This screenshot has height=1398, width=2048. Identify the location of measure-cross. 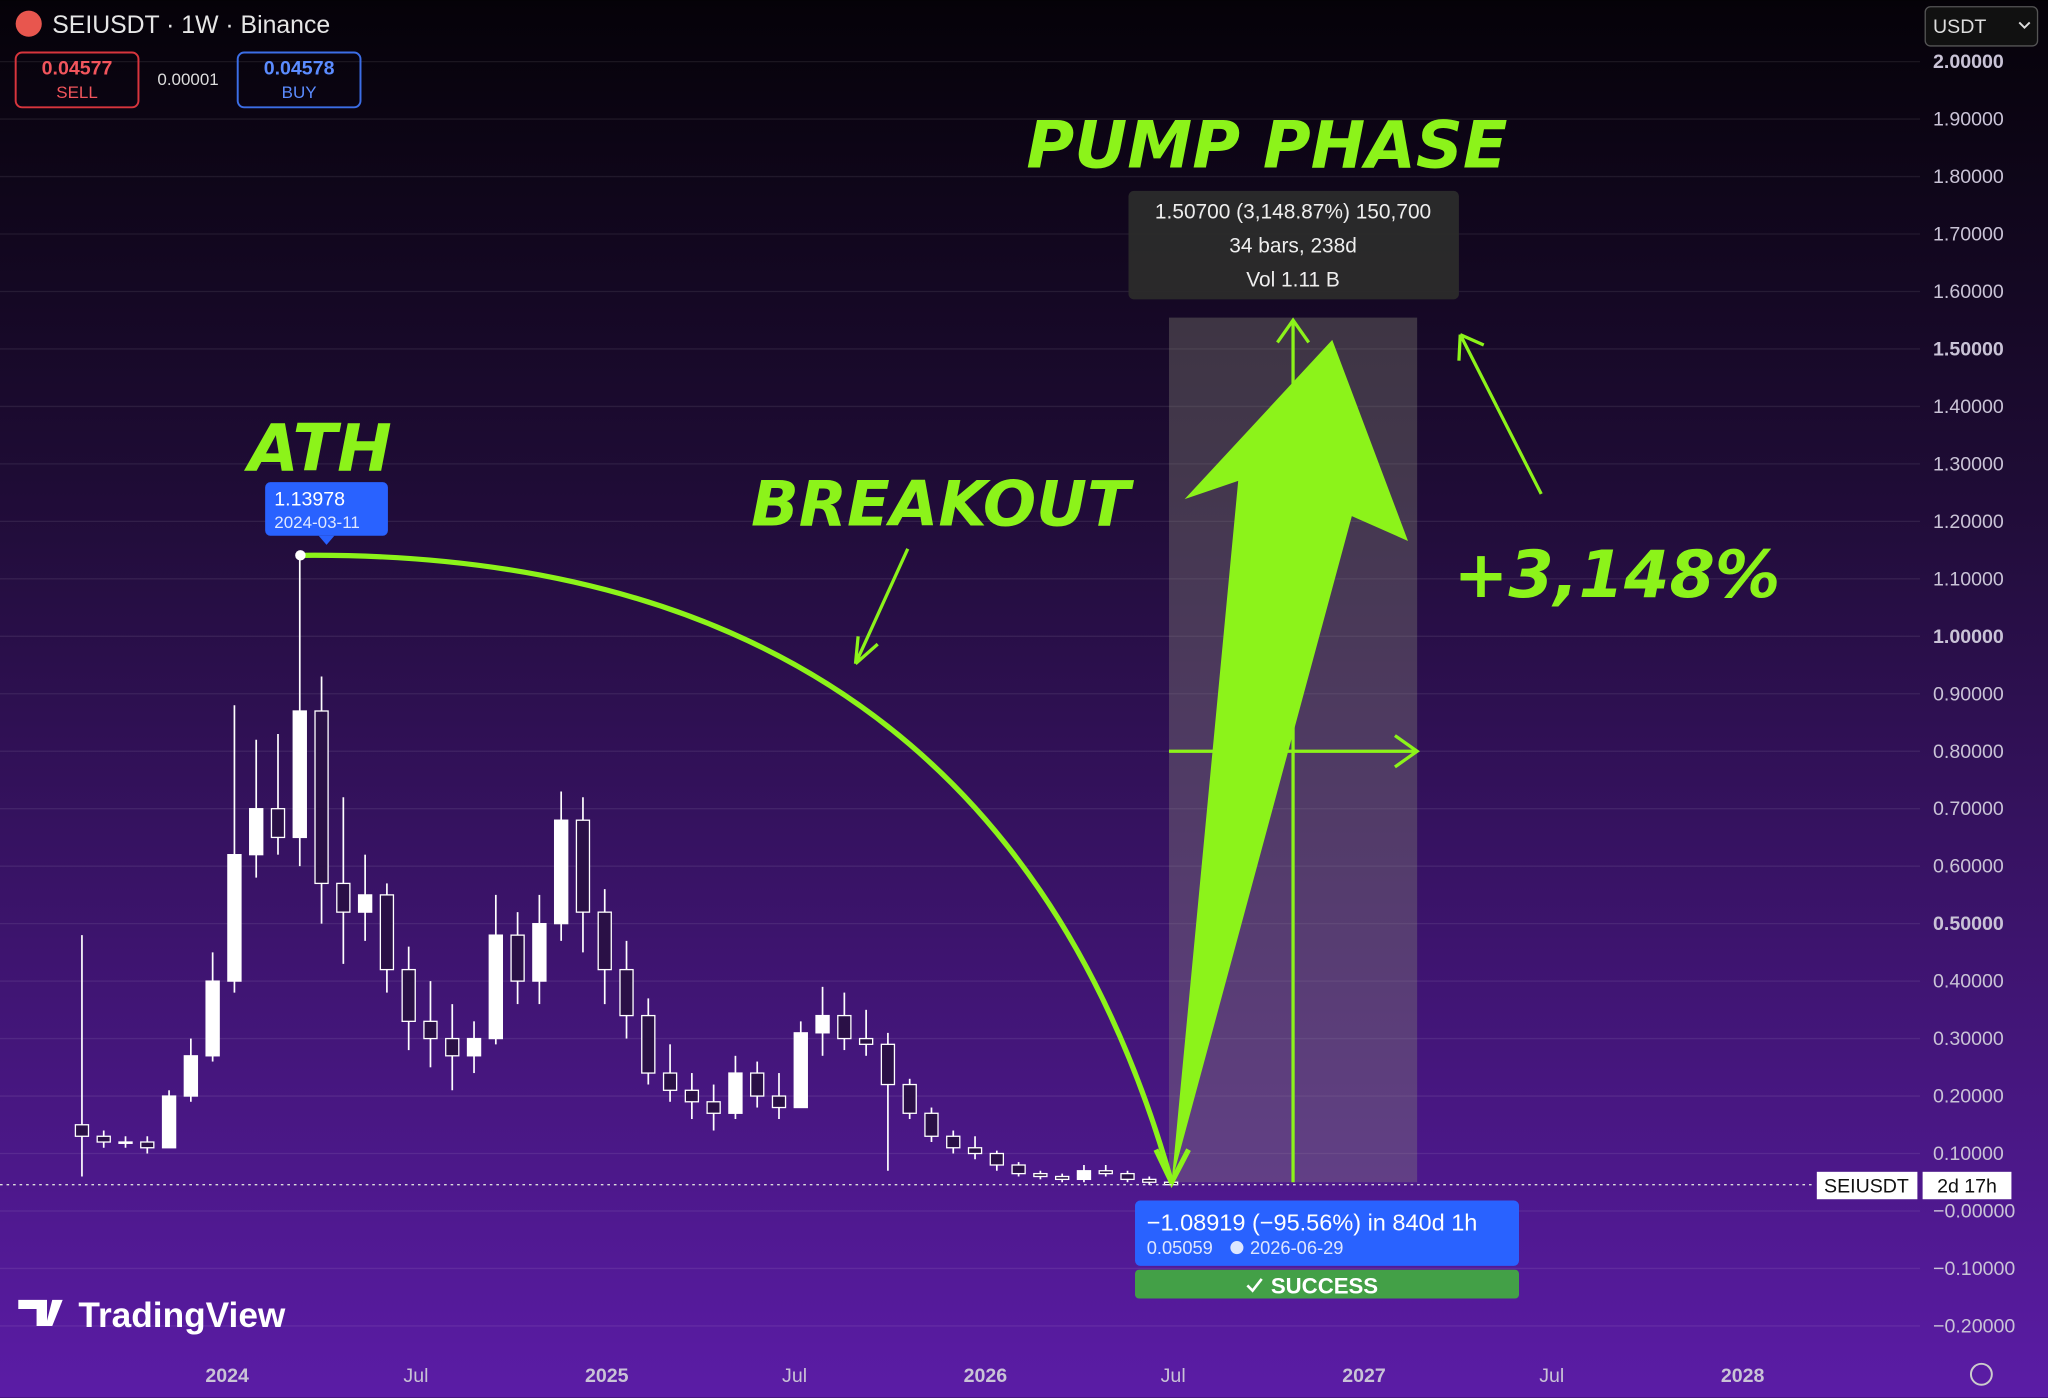
(1294, 750).